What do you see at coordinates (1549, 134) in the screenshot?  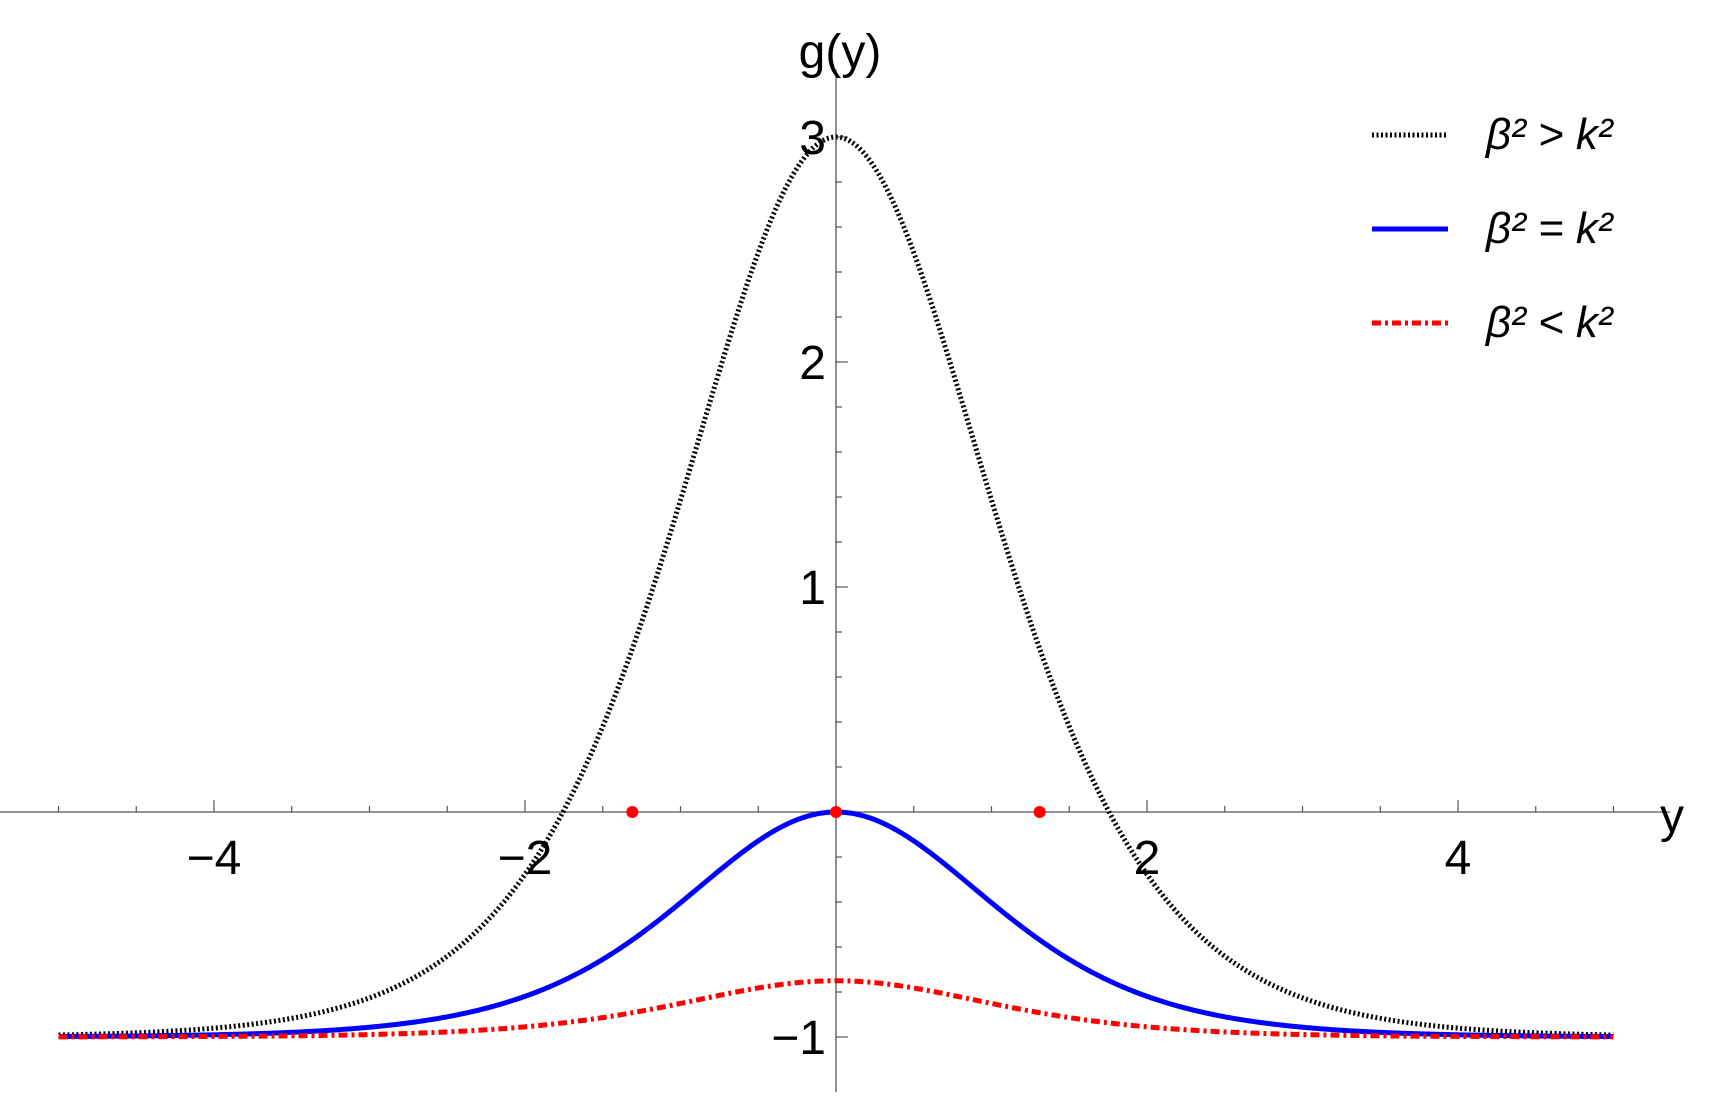 I see `legend-label: β² > k²` at bounding box center [1549, 134].